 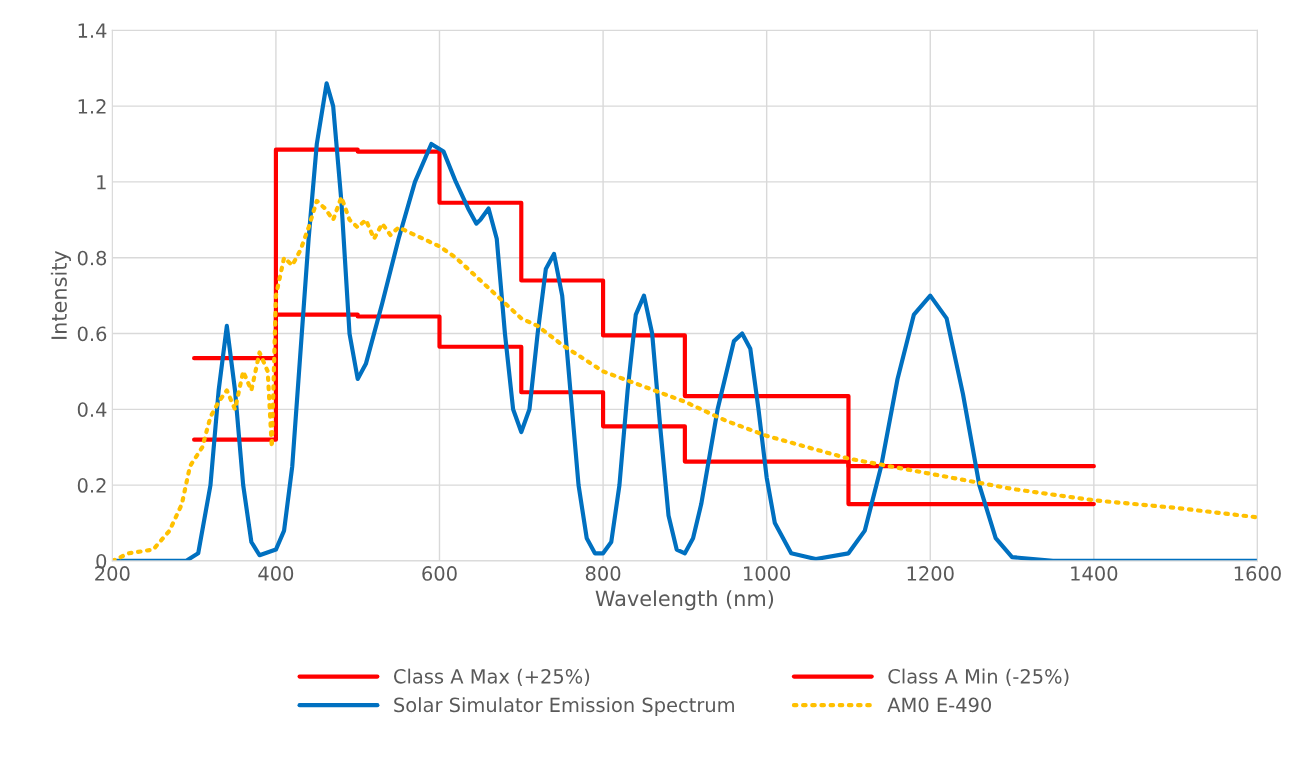 What do you see at coordinates (767, 573) in the screenshot?
I see `x-tick-label: 1000` at bounding box center [767, 573].